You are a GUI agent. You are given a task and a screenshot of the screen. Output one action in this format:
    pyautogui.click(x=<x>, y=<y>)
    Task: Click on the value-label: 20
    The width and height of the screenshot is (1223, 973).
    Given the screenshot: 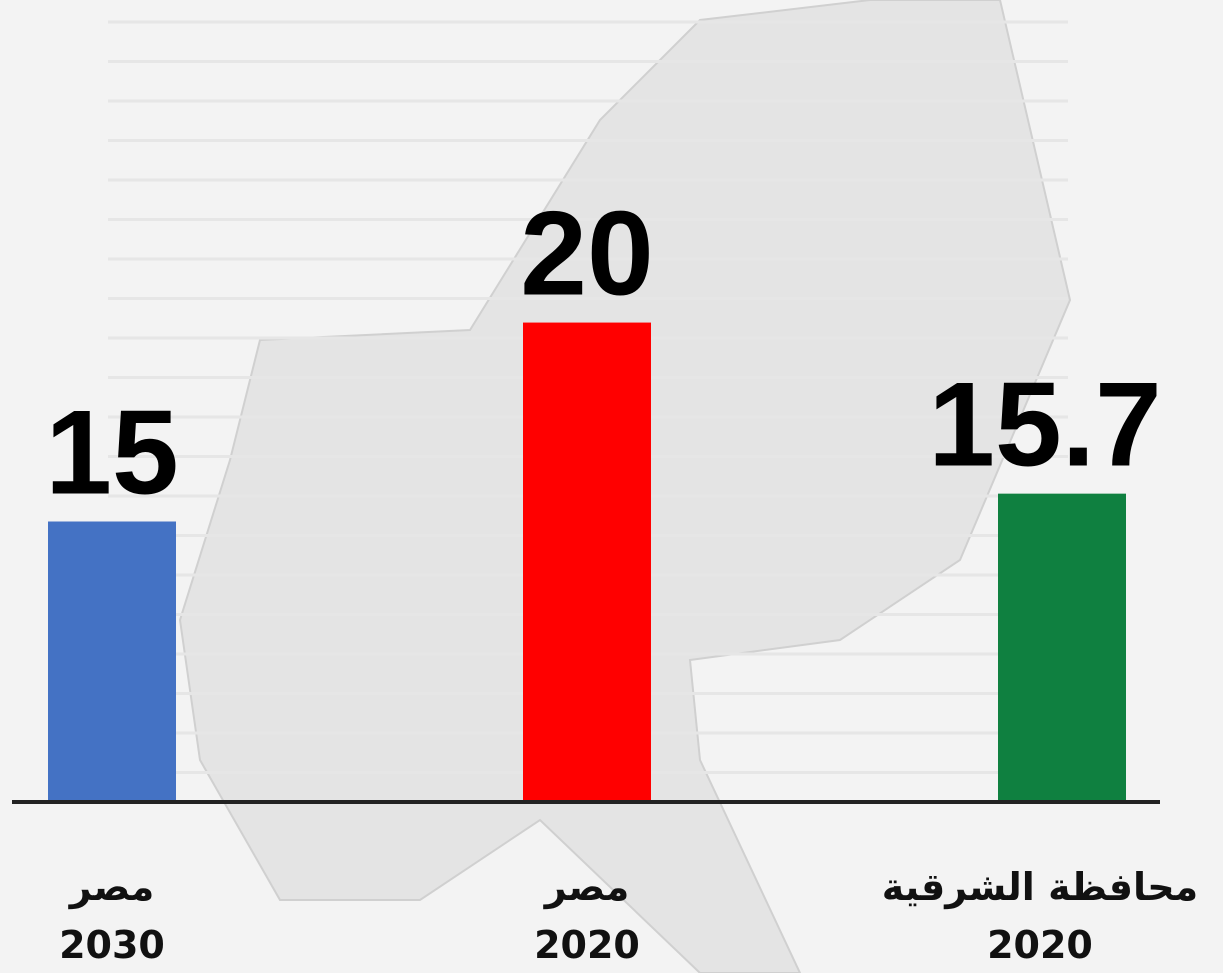 What is the action you would take?
    pyautogui.click(x=586, y=254)
    